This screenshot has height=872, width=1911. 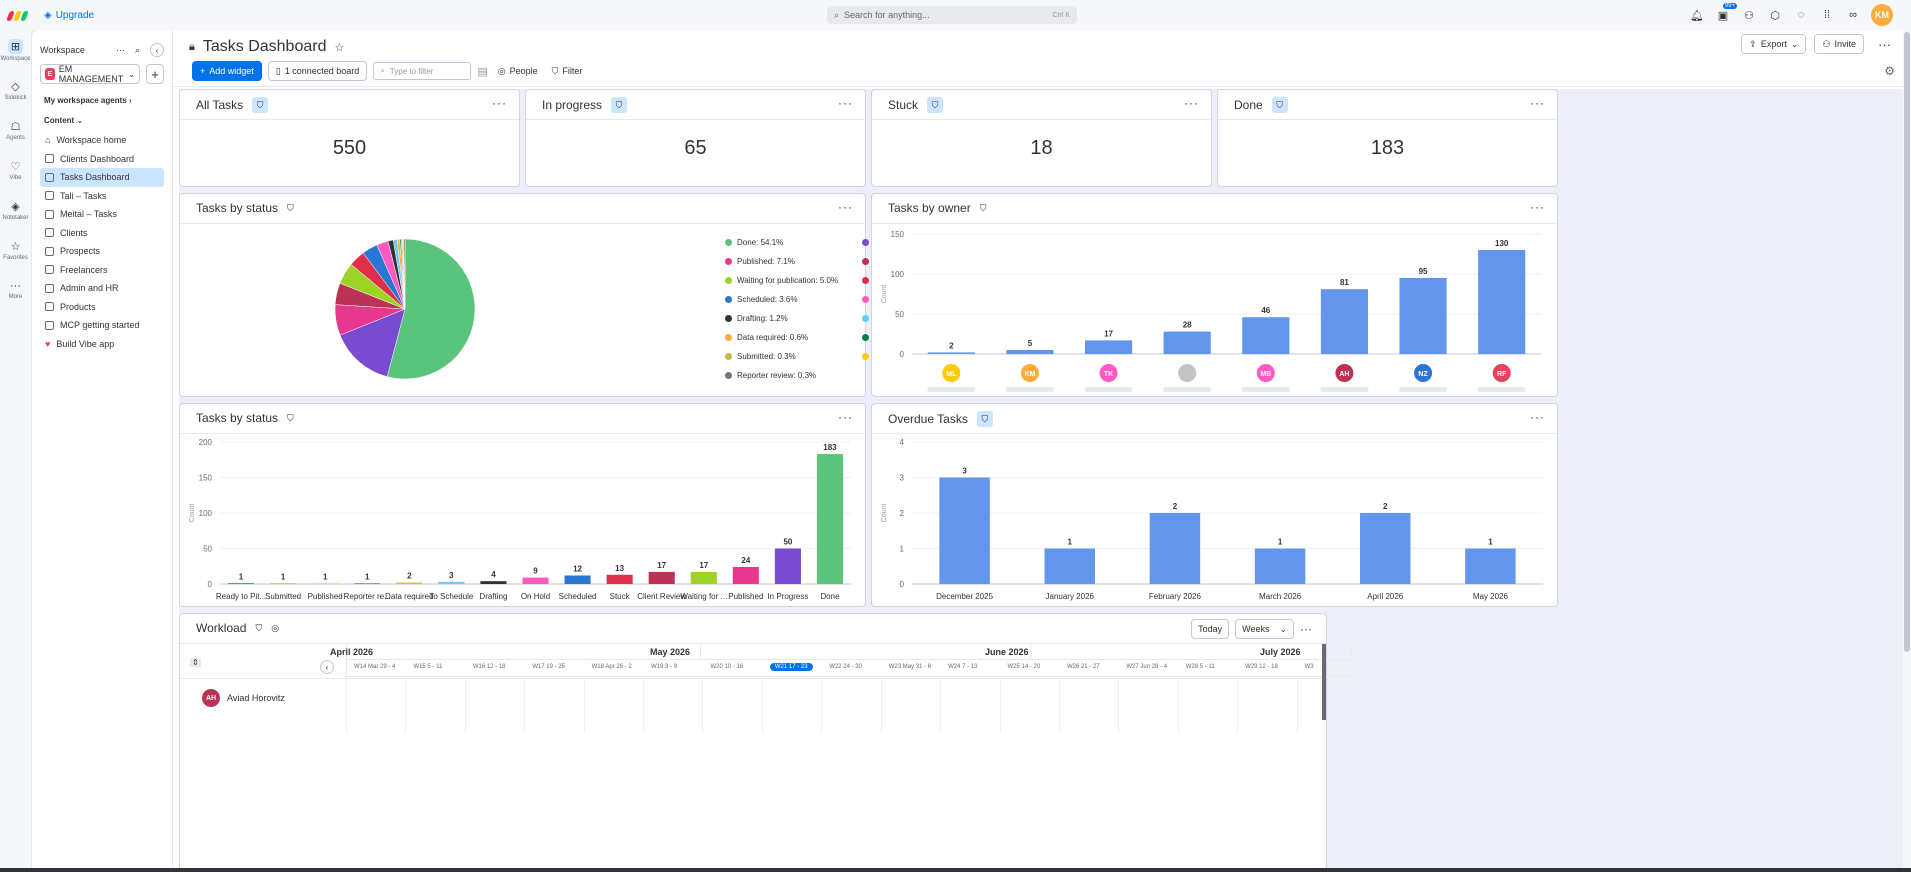 What do you see at coordinates (243, 698) in the screenshot?
I see `workload-row: AH Aviad Horovitz` at bounding box center [243, 698].